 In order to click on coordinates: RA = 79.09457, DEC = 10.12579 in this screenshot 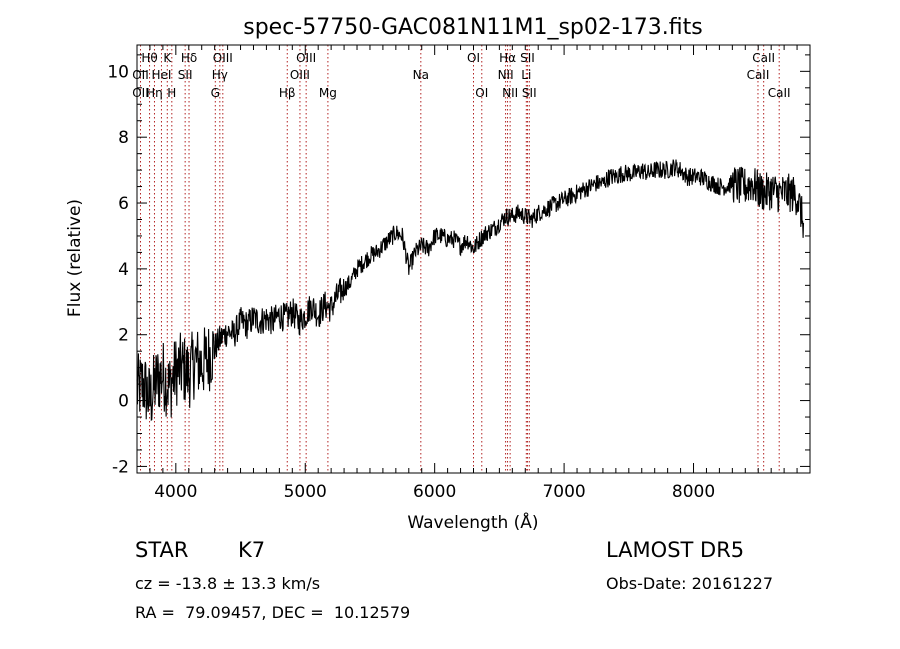, I will do `click(273, 612)`.